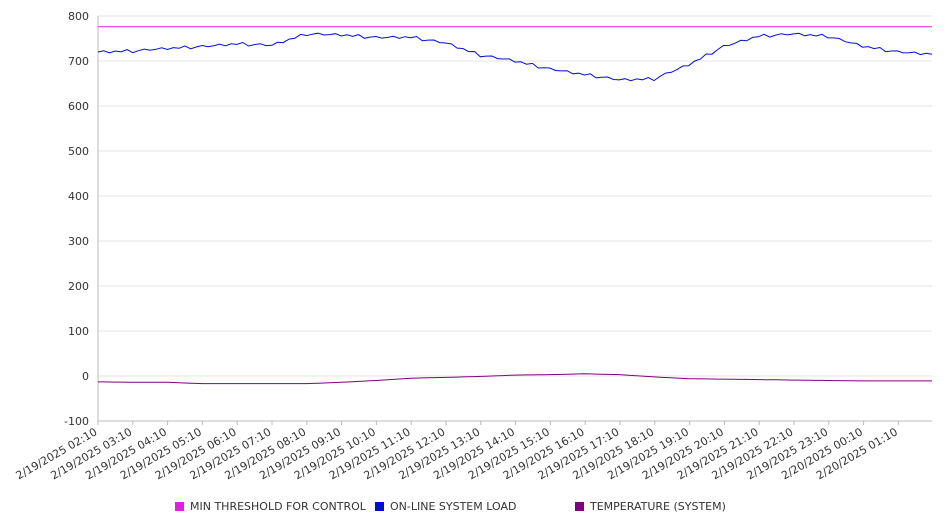 The height and width of the screenshot is (526, 946). I want to click on y-tick-label: 800, so click(78, 16).